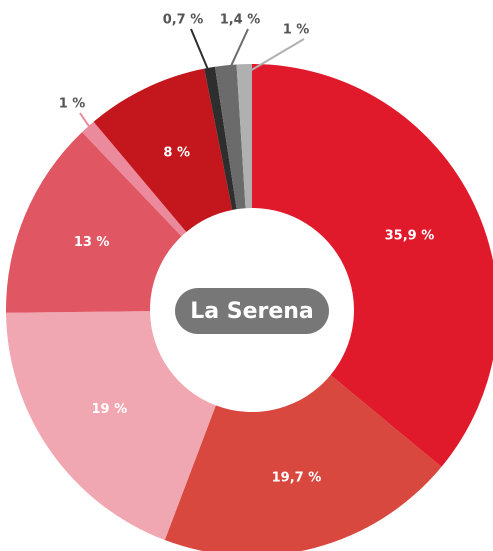  I want to click on data-label: 19 %, so click(110, 409).